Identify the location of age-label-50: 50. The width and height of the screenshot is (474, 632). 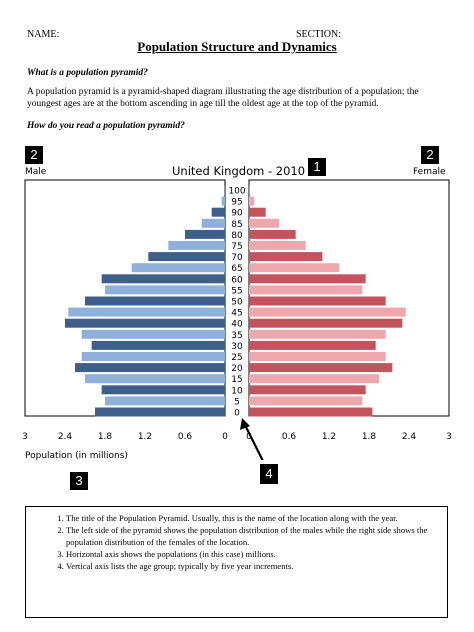
(237, 303).